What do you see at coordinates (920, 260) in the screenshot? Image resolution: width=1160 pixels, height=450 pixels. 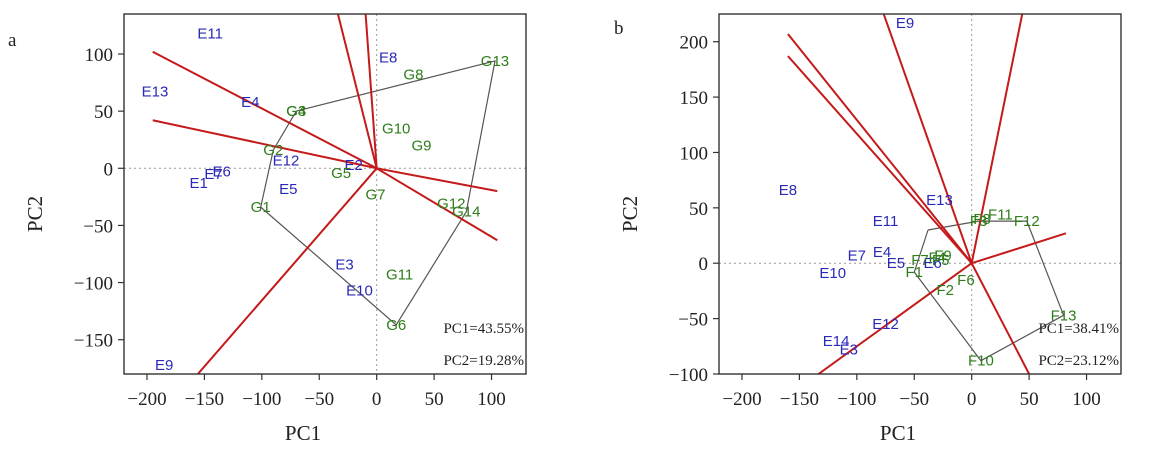 I see `point-label: F7` at bounding box center [920, 260].